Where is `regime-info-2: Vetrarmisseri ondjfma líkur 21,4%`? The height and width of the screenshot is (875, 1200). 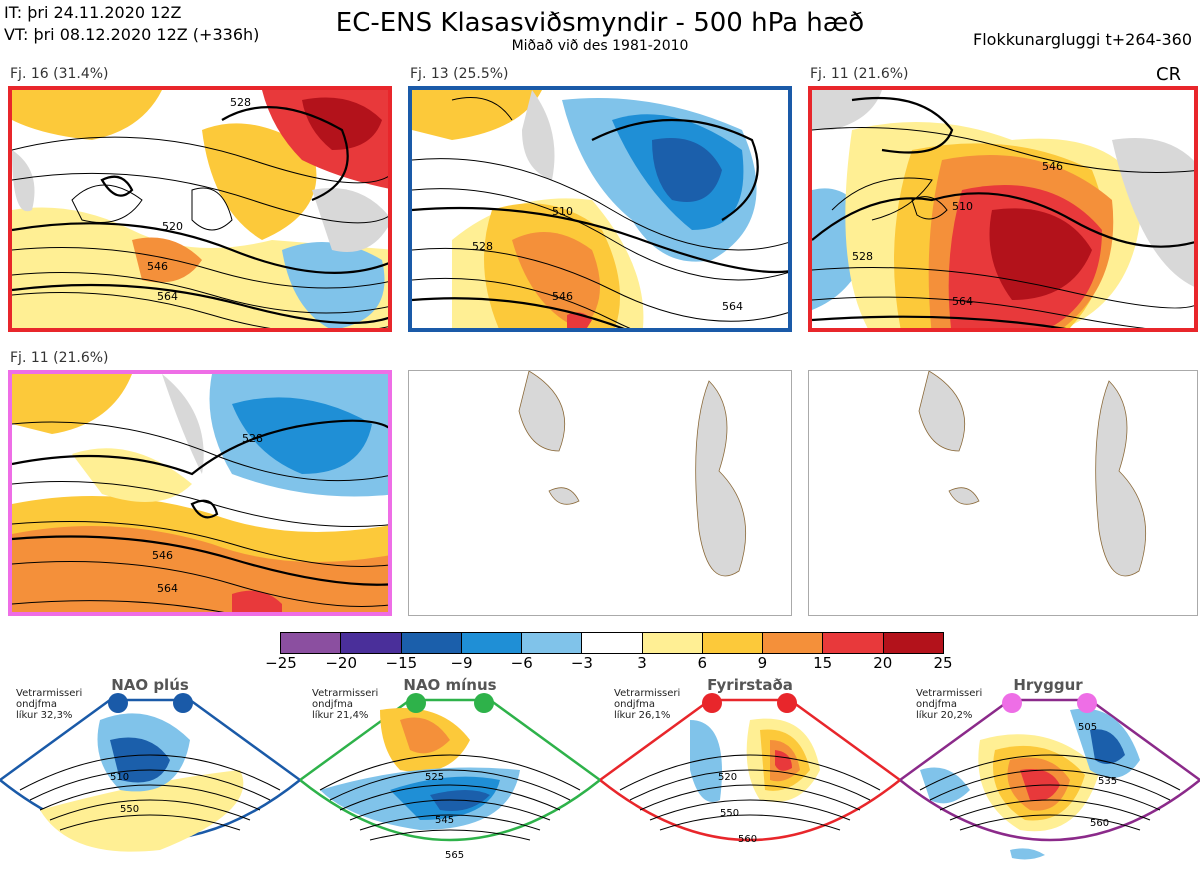 regime-info-2: Vetrarmisseri ondjfma líkur 21,4% is located at coordinates (345, 704).